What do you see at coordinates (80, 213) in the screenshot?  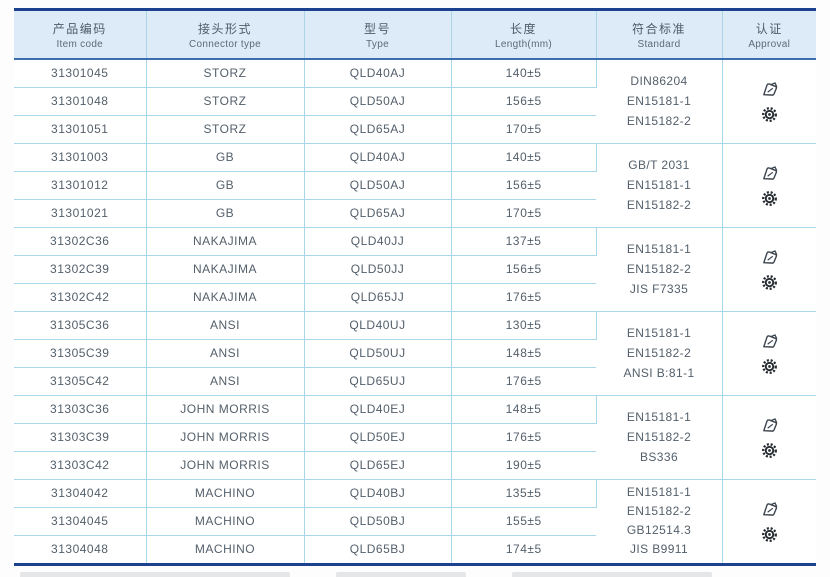 I see `item-code-cell: 31301021` at bounding box center [80, 213].